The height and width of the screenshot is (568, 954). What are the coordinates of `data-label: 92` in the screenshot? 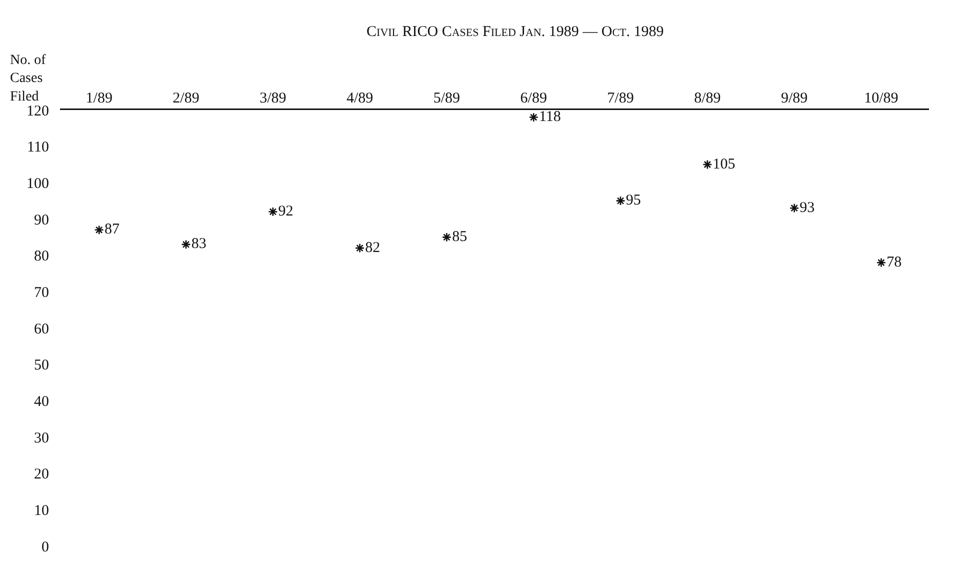 It's located at (286, 211).